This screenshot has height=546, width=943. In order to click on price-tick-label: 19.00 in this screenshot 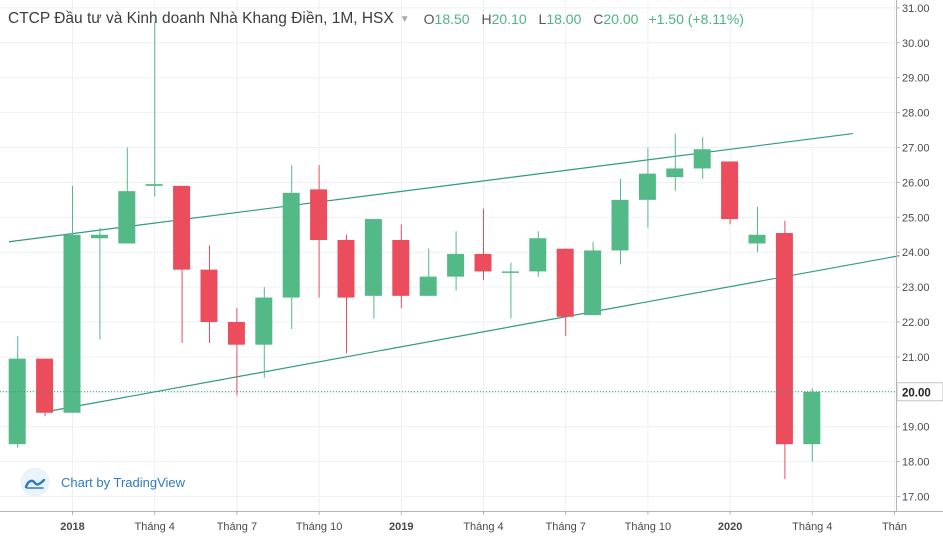, I will do `click(916, 428)`.